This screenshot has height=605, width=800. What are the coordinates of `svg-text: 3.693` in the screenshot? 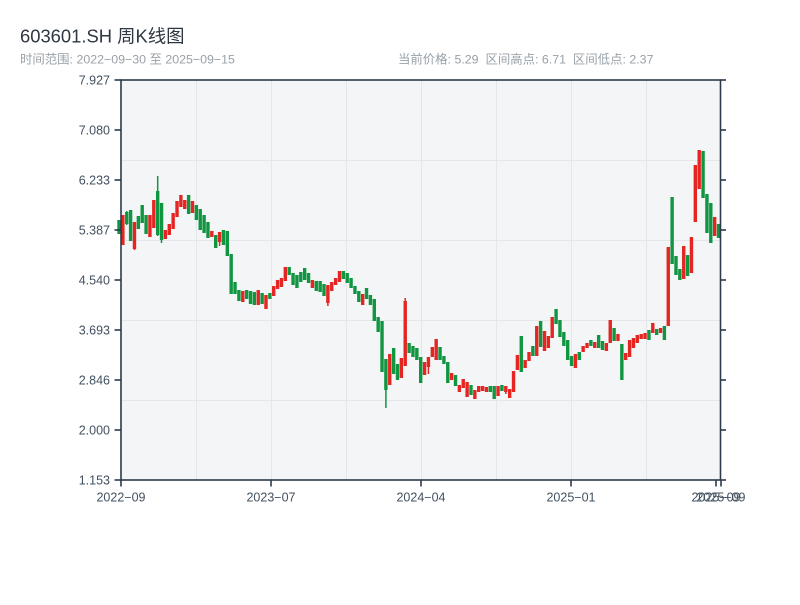 It's located at (94, 330).